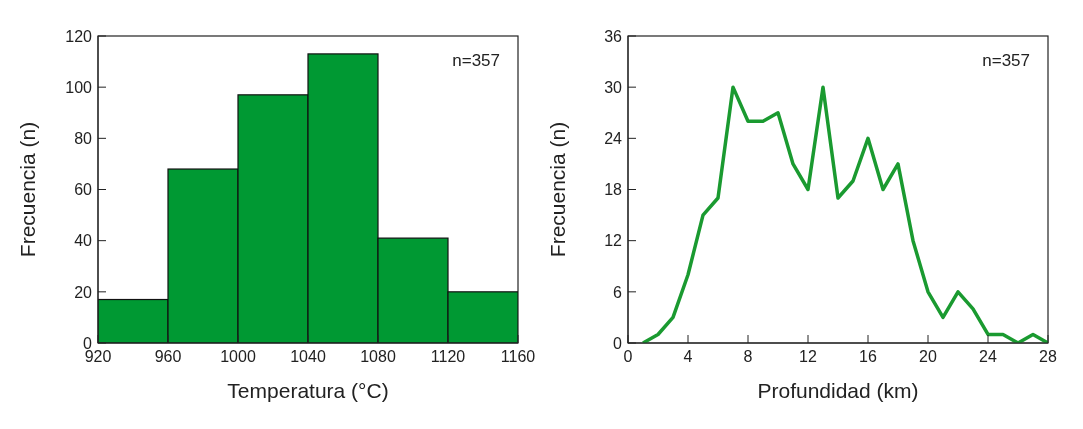 The height and width of the screenshot is (429, 1083). What do you see at coordinates (618, 343) in the screenshot?
I see `y-tick-label: 0` at bounding box center [618, 343].